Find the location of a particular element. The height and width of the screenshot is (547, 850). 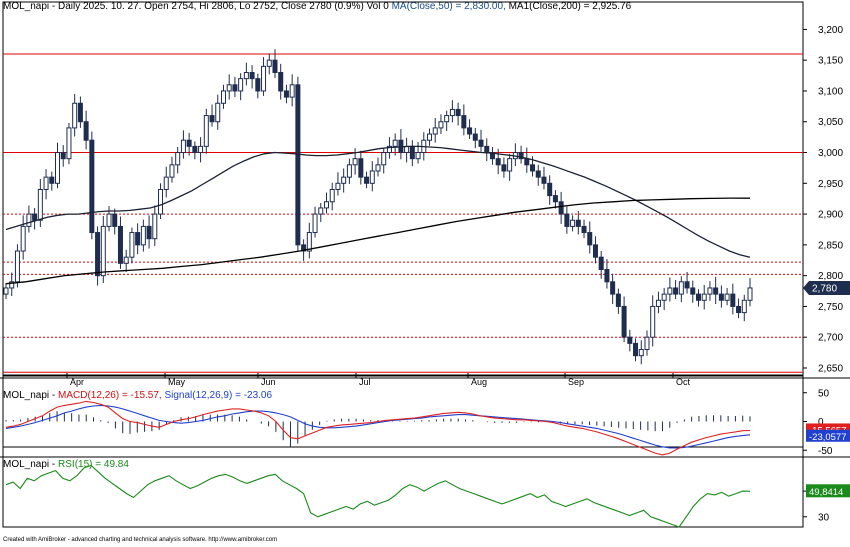

macd-y-tick-label: 0 is located at coordinates (821, 422).